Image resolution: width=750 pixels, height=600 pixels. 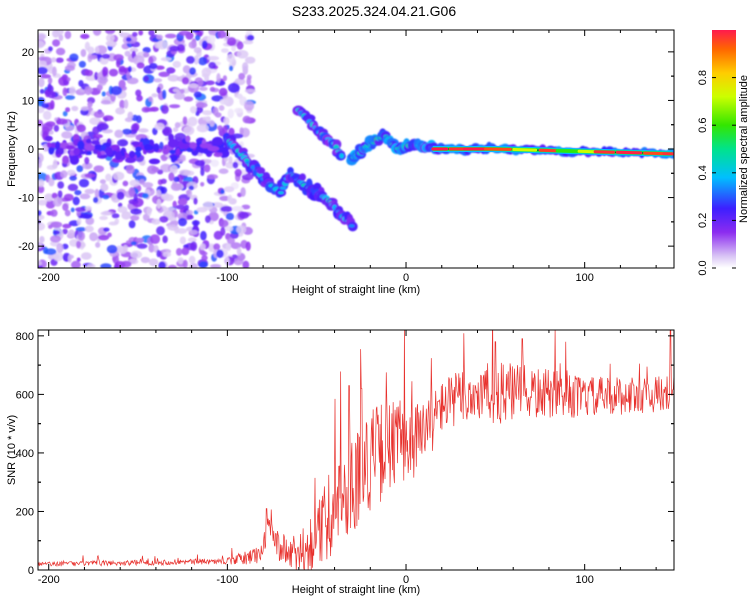 I want to click on spectrogram-ytick-label: 10, so click(x=28, y=101).